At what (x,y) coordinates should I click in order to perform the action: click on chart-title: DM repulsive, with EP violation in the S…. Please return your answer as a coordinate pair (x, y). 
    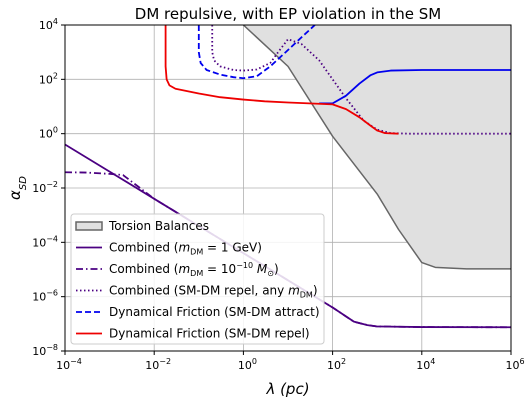
    Looking at the image, I should click on (288, 14).